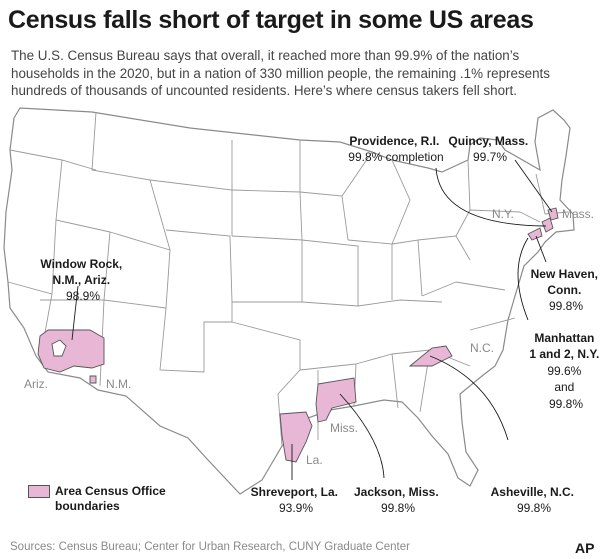  What do you see at coordinates (296, 437) in the screenshot?
I see `area-shreveport` at bounding box center [296, 437].